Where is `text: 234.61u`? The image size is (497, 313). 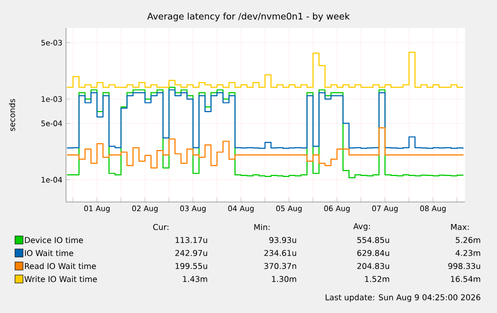
text: 234.61u is located at coordinates (280, 253).